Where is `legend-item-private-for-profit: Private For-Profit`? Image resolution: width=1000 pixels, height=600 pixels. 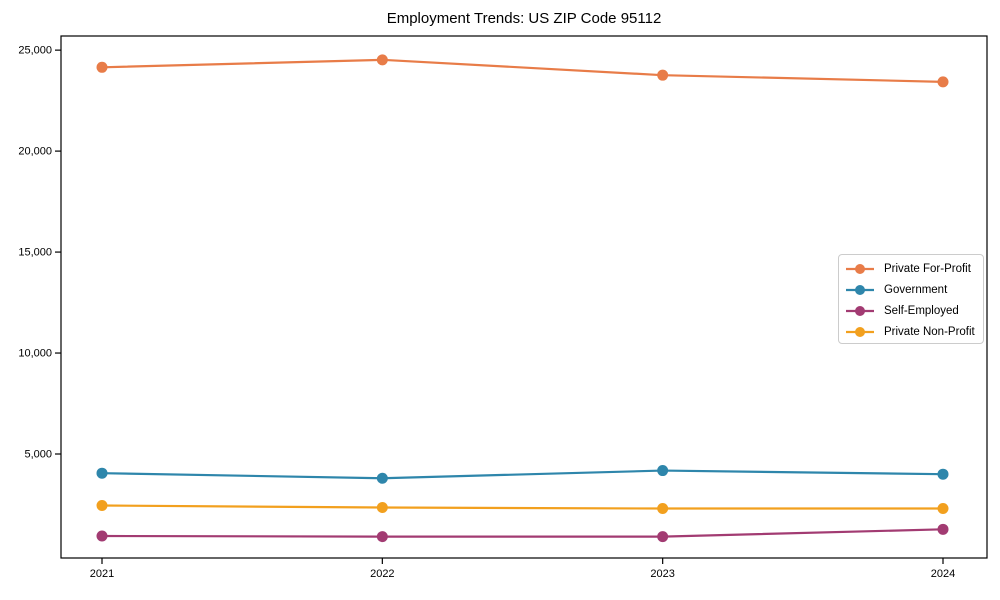 legend-item-private-for-profit: Private For-Profit is located at coordinates (911, 268).